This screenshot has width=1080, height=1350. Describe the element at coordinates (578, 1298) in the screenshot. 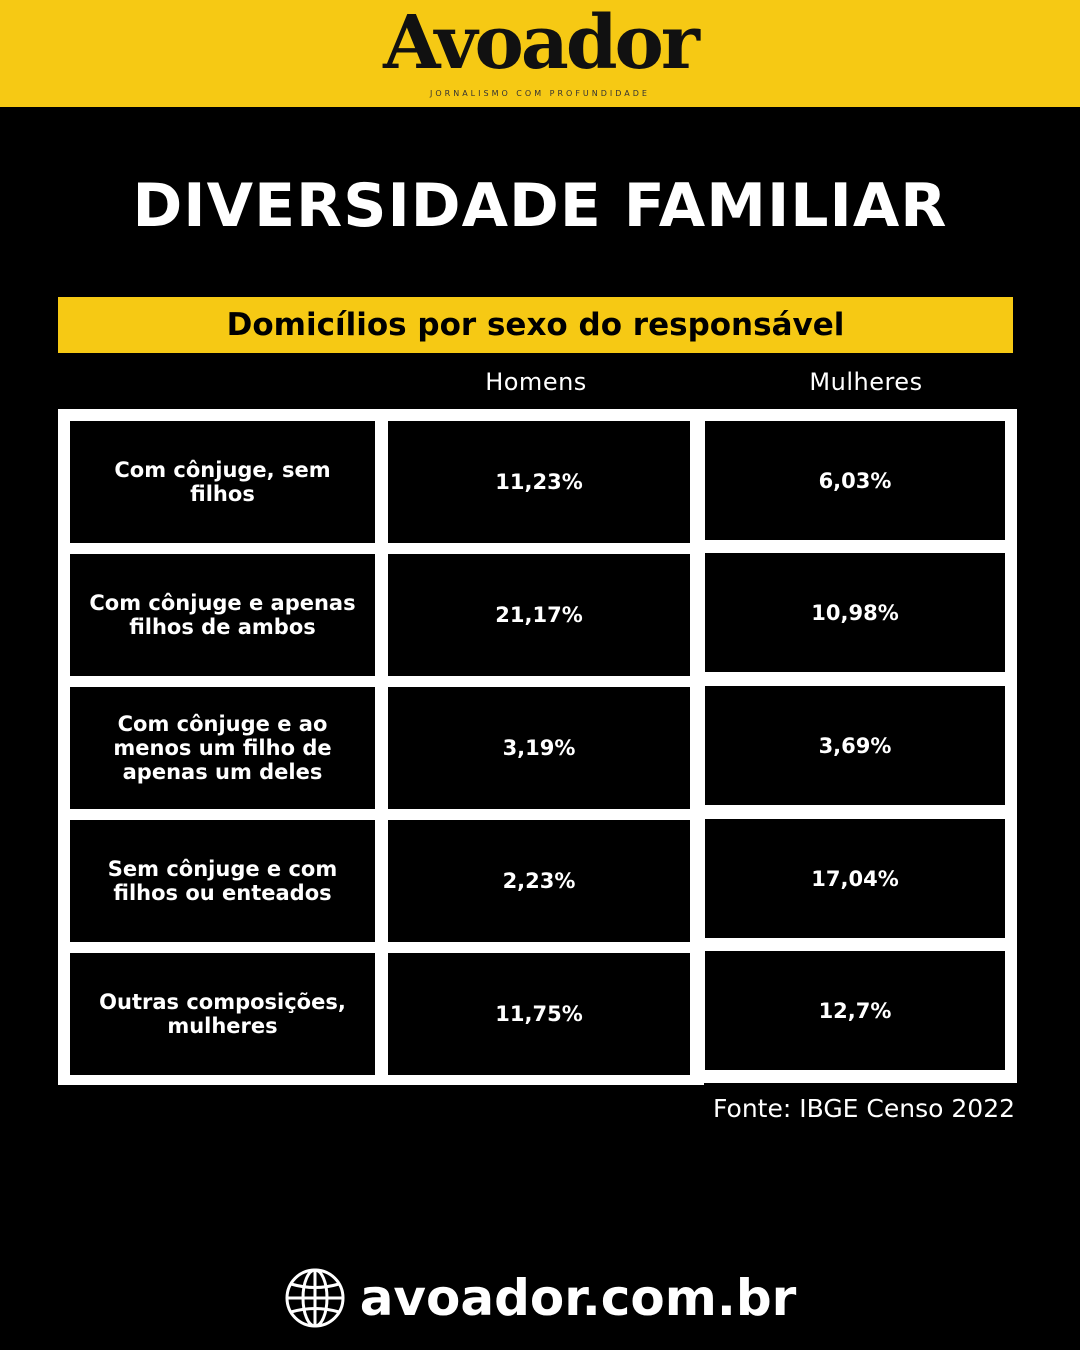

I see `website-link: avoador.com.br` at that location.